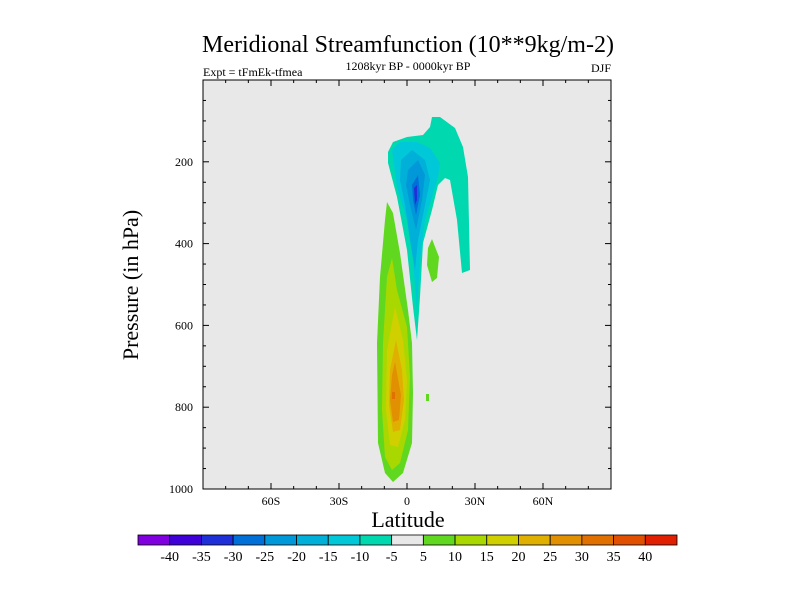 This screenshot has height=600, width=800. I want to click on colorbar-label: 35, so click(614, 557).